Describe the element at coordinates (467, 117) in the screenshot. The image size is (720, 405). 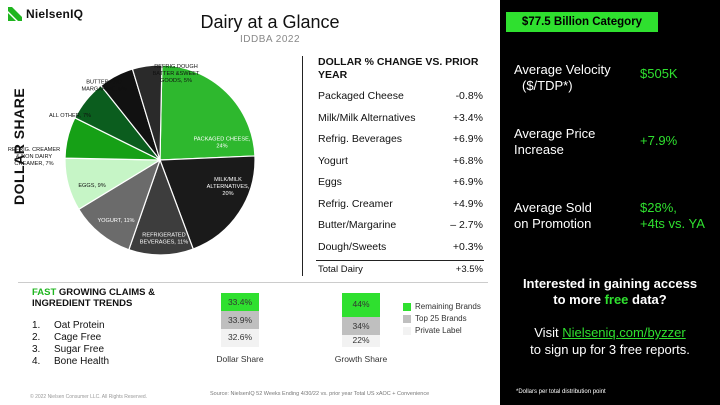
I see `pct-change-value: +3.4%` at that location.